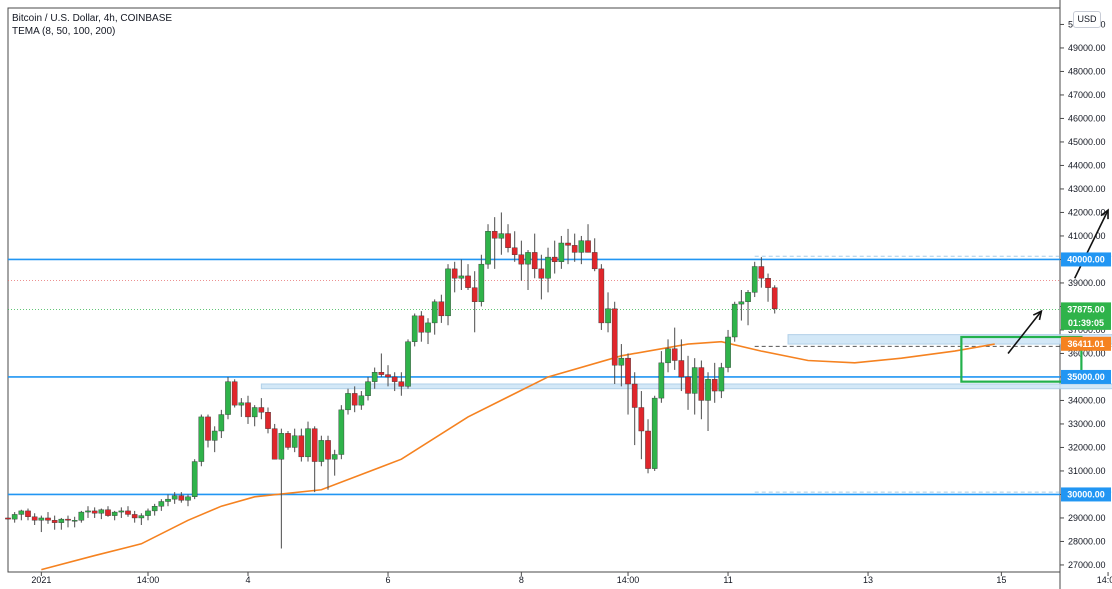  What do you see at coordinates (868, 580) in the screenshot?
I see `x-tick-label: 13` at bounding box center [868, 580].